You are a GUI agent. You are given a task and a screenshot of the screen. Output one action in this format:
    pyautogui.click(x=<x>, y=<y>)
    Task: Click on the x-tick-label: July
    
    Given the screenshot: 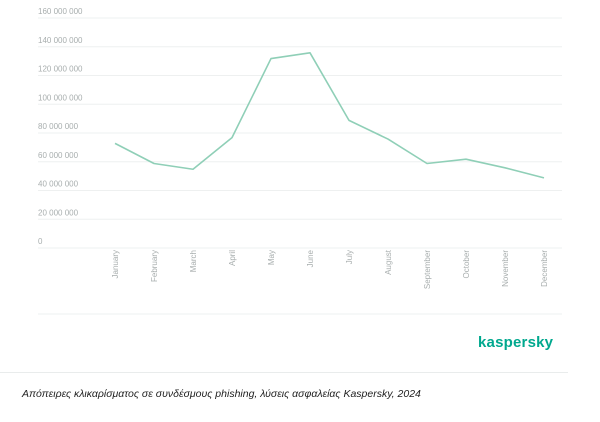 What is the action you would take?
    pyautogui.click(x=349, y=257)
    